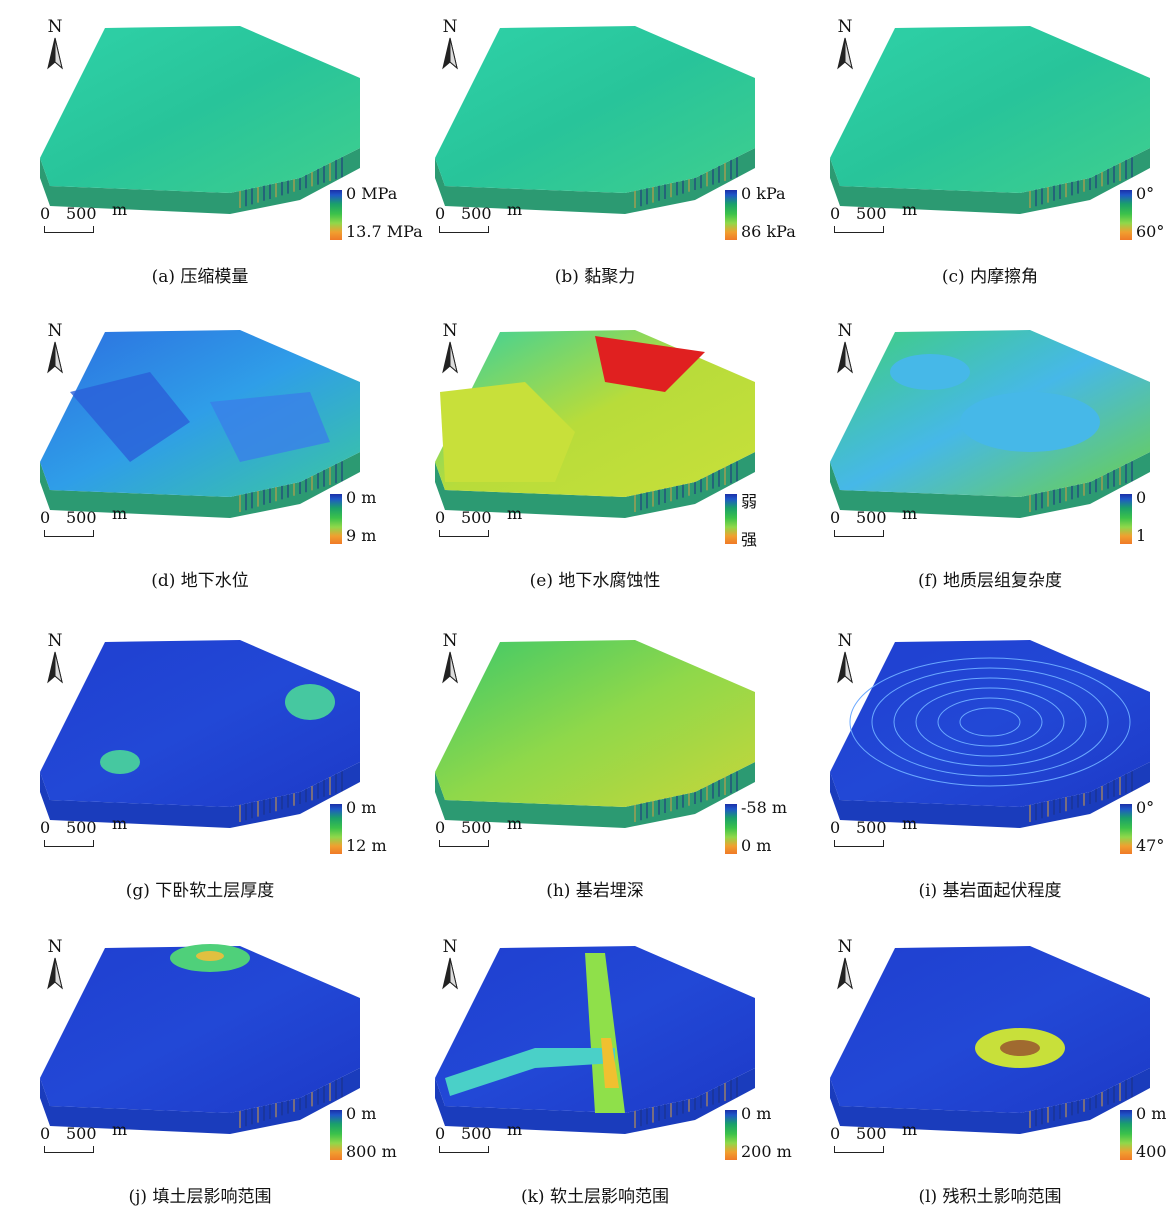 The width and height of the screenshot is (1172, 1223). I want to click on panel-caption: (l) 残积土影响范围, so click(990, 1197).